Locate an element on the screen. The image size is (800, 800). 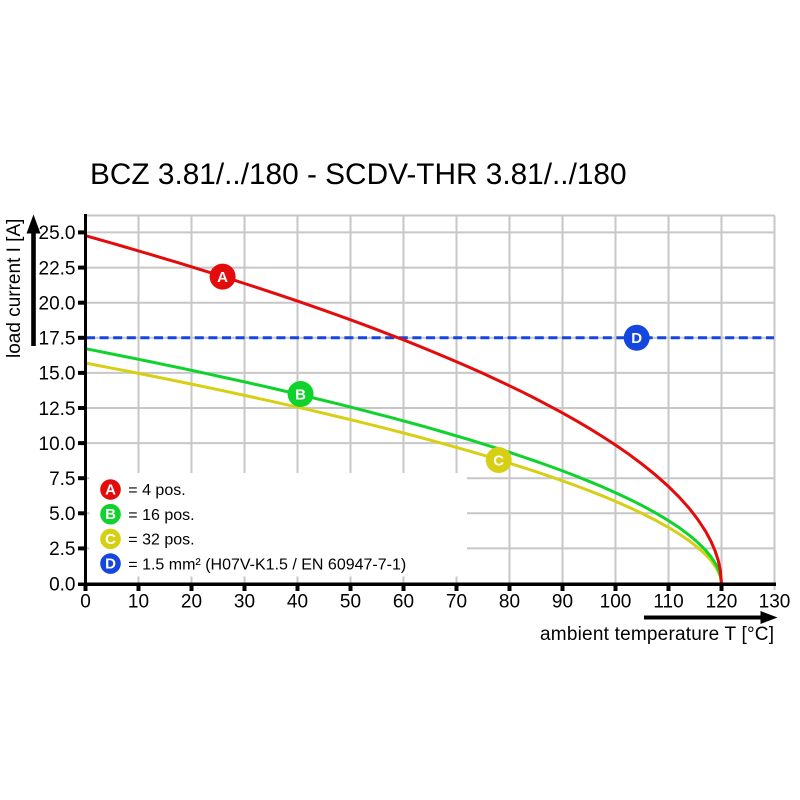
svg-text: 5.0 is located at coordinates (62, 514).